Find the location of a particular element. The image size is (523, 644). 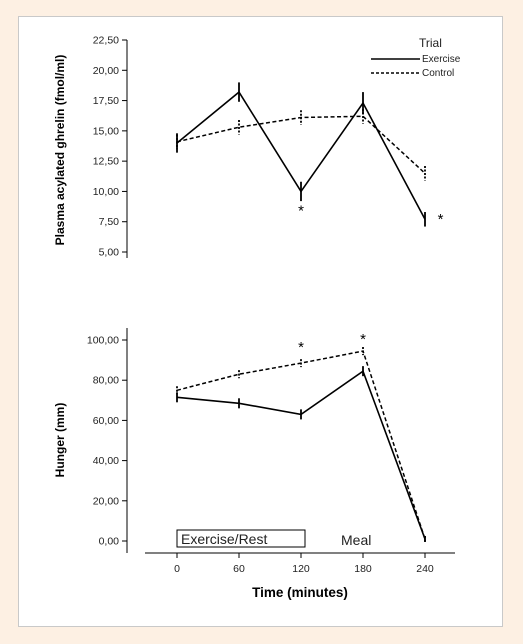

top-control-line is located at coordinates (301, 144).